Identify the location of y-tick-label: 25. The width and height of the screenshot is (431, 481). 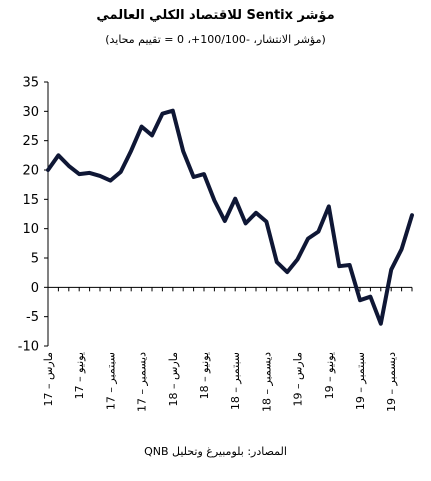
(30, 141).